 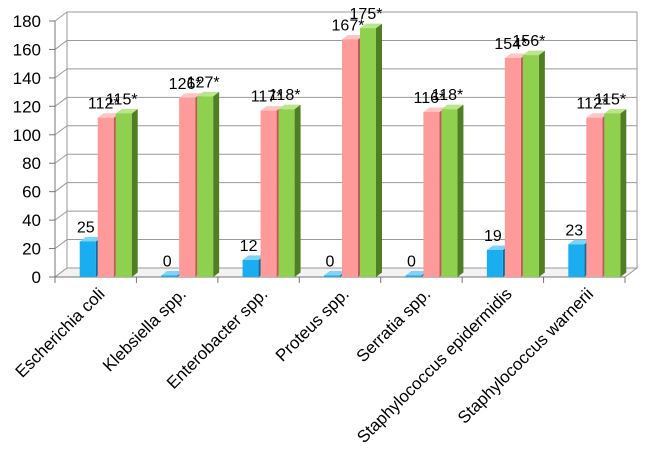 What do you see at coordinates (27, 106) in the screenshot?
I see `y-tick-label: 120` at bounding box center [27, 106].